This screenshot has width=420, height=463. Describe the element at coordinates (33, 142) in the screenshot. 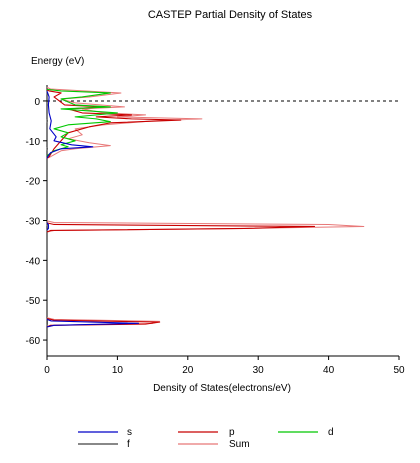

I see `y-tick-label: -10` at that location.